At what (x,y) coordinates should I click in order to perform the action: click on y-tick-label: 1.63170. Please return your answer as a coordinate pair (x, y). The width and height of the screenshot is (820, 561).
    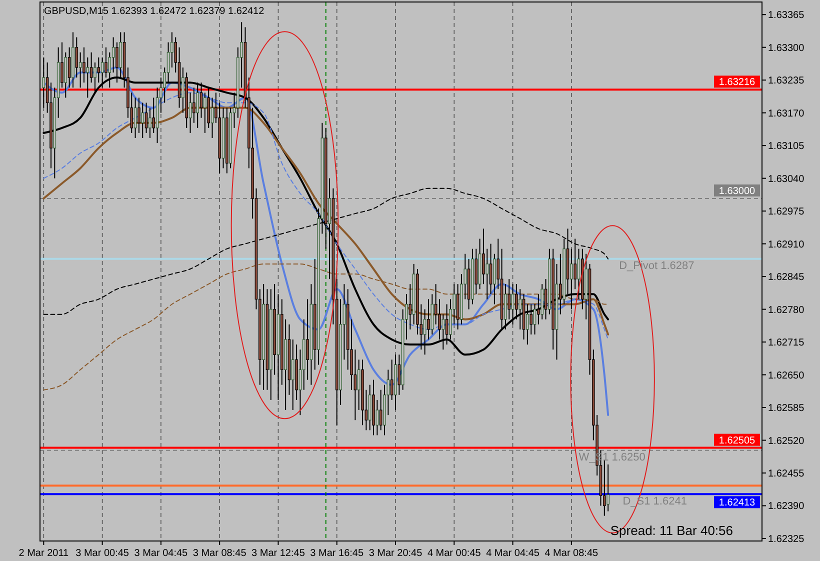
    Looking at the image, I should click on (786, 114).